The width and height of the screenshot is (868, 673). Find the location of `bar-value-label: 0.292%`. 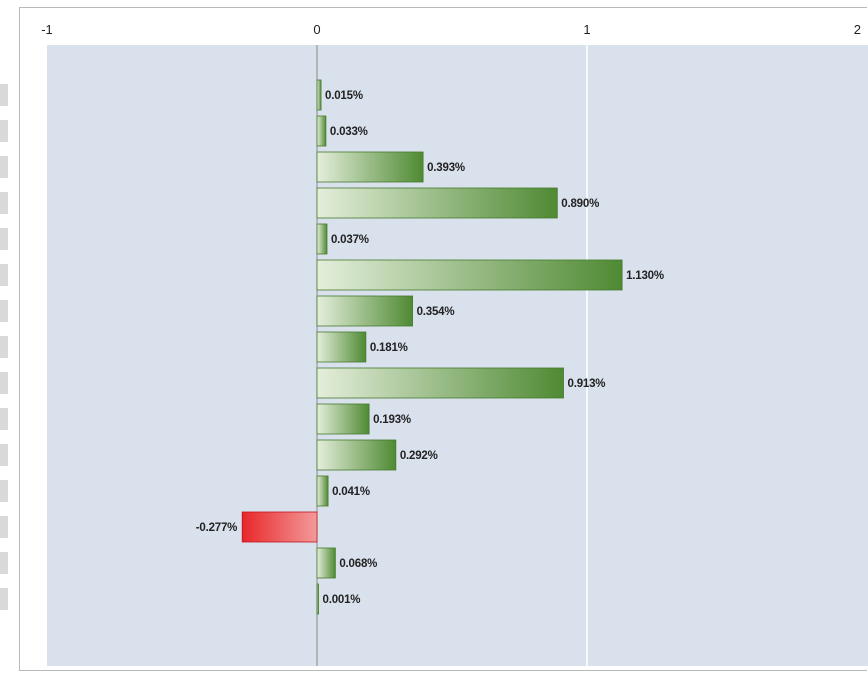

bar-value-label: 0.292% is located at coordinates (419, 456).